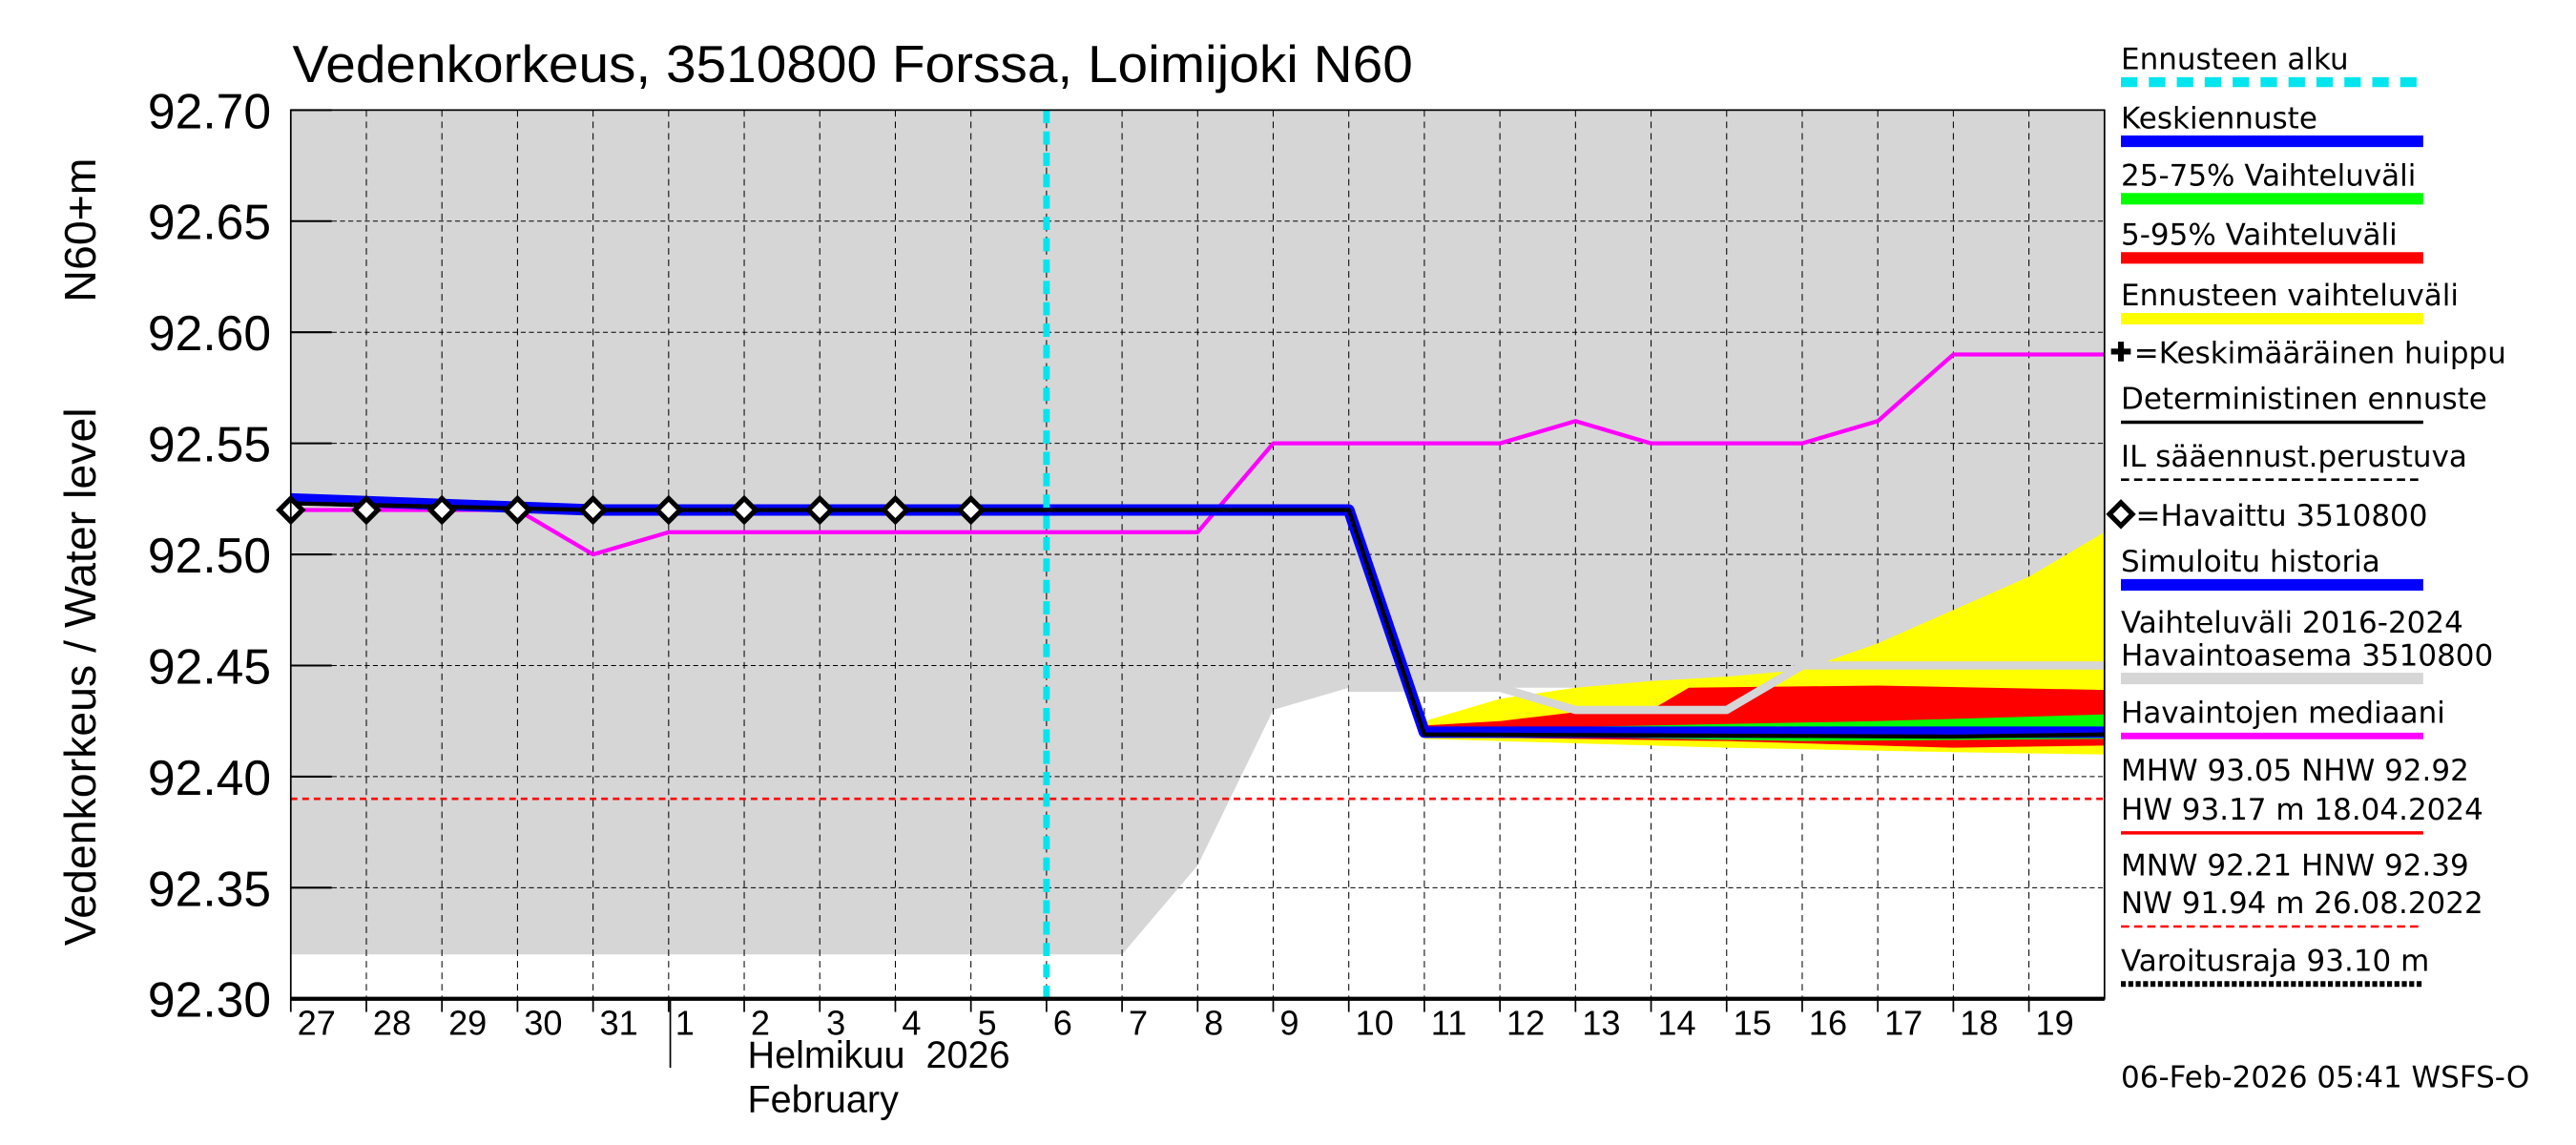 The height and width of the screenshot is (1145, 2576). I want to click on x-tick-label: 10, so click(1375, 1023).